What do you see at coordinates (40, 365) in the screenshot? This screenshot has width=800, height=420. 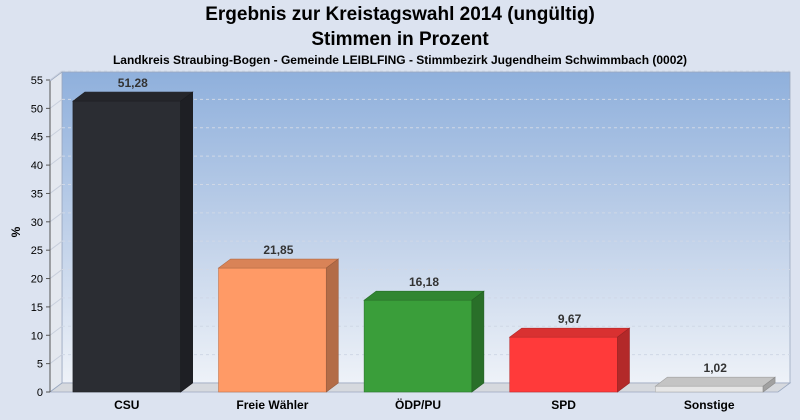 I see `y-tick-label: 5` at bounding box center [40, 365].